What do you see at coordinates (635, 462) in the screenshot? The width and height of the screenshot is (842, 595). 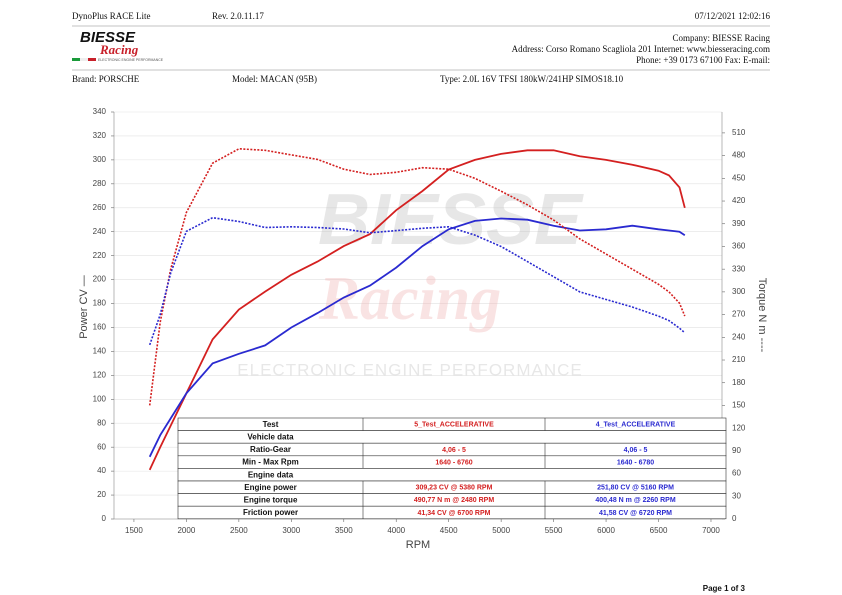 I see `table-cell: 1640 - 6780` at bounding box center [635, 462].